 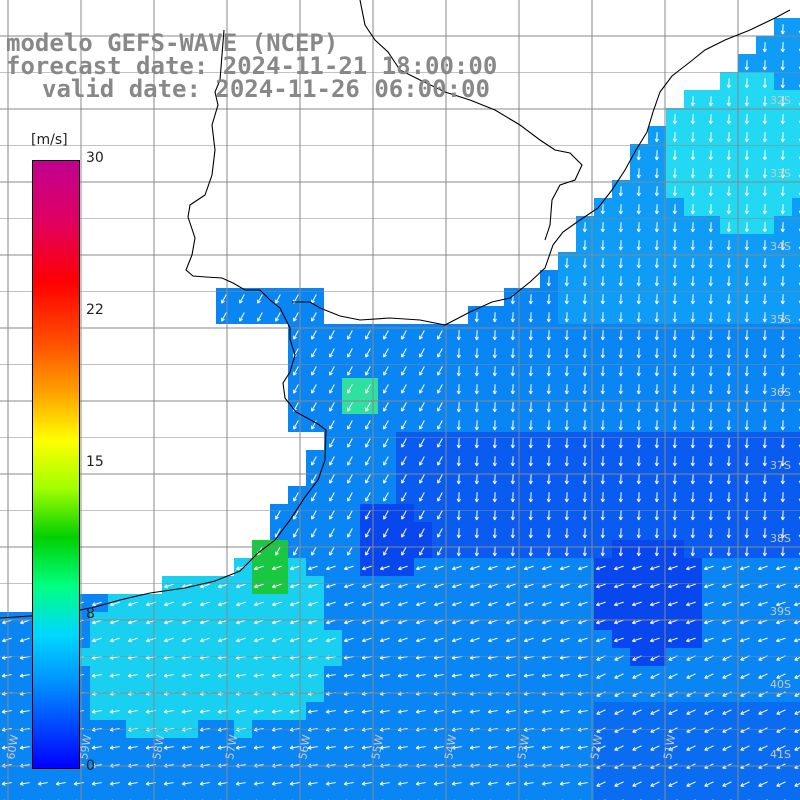 I want to click on latitude-label: 32S, so click(x=780, y=100).